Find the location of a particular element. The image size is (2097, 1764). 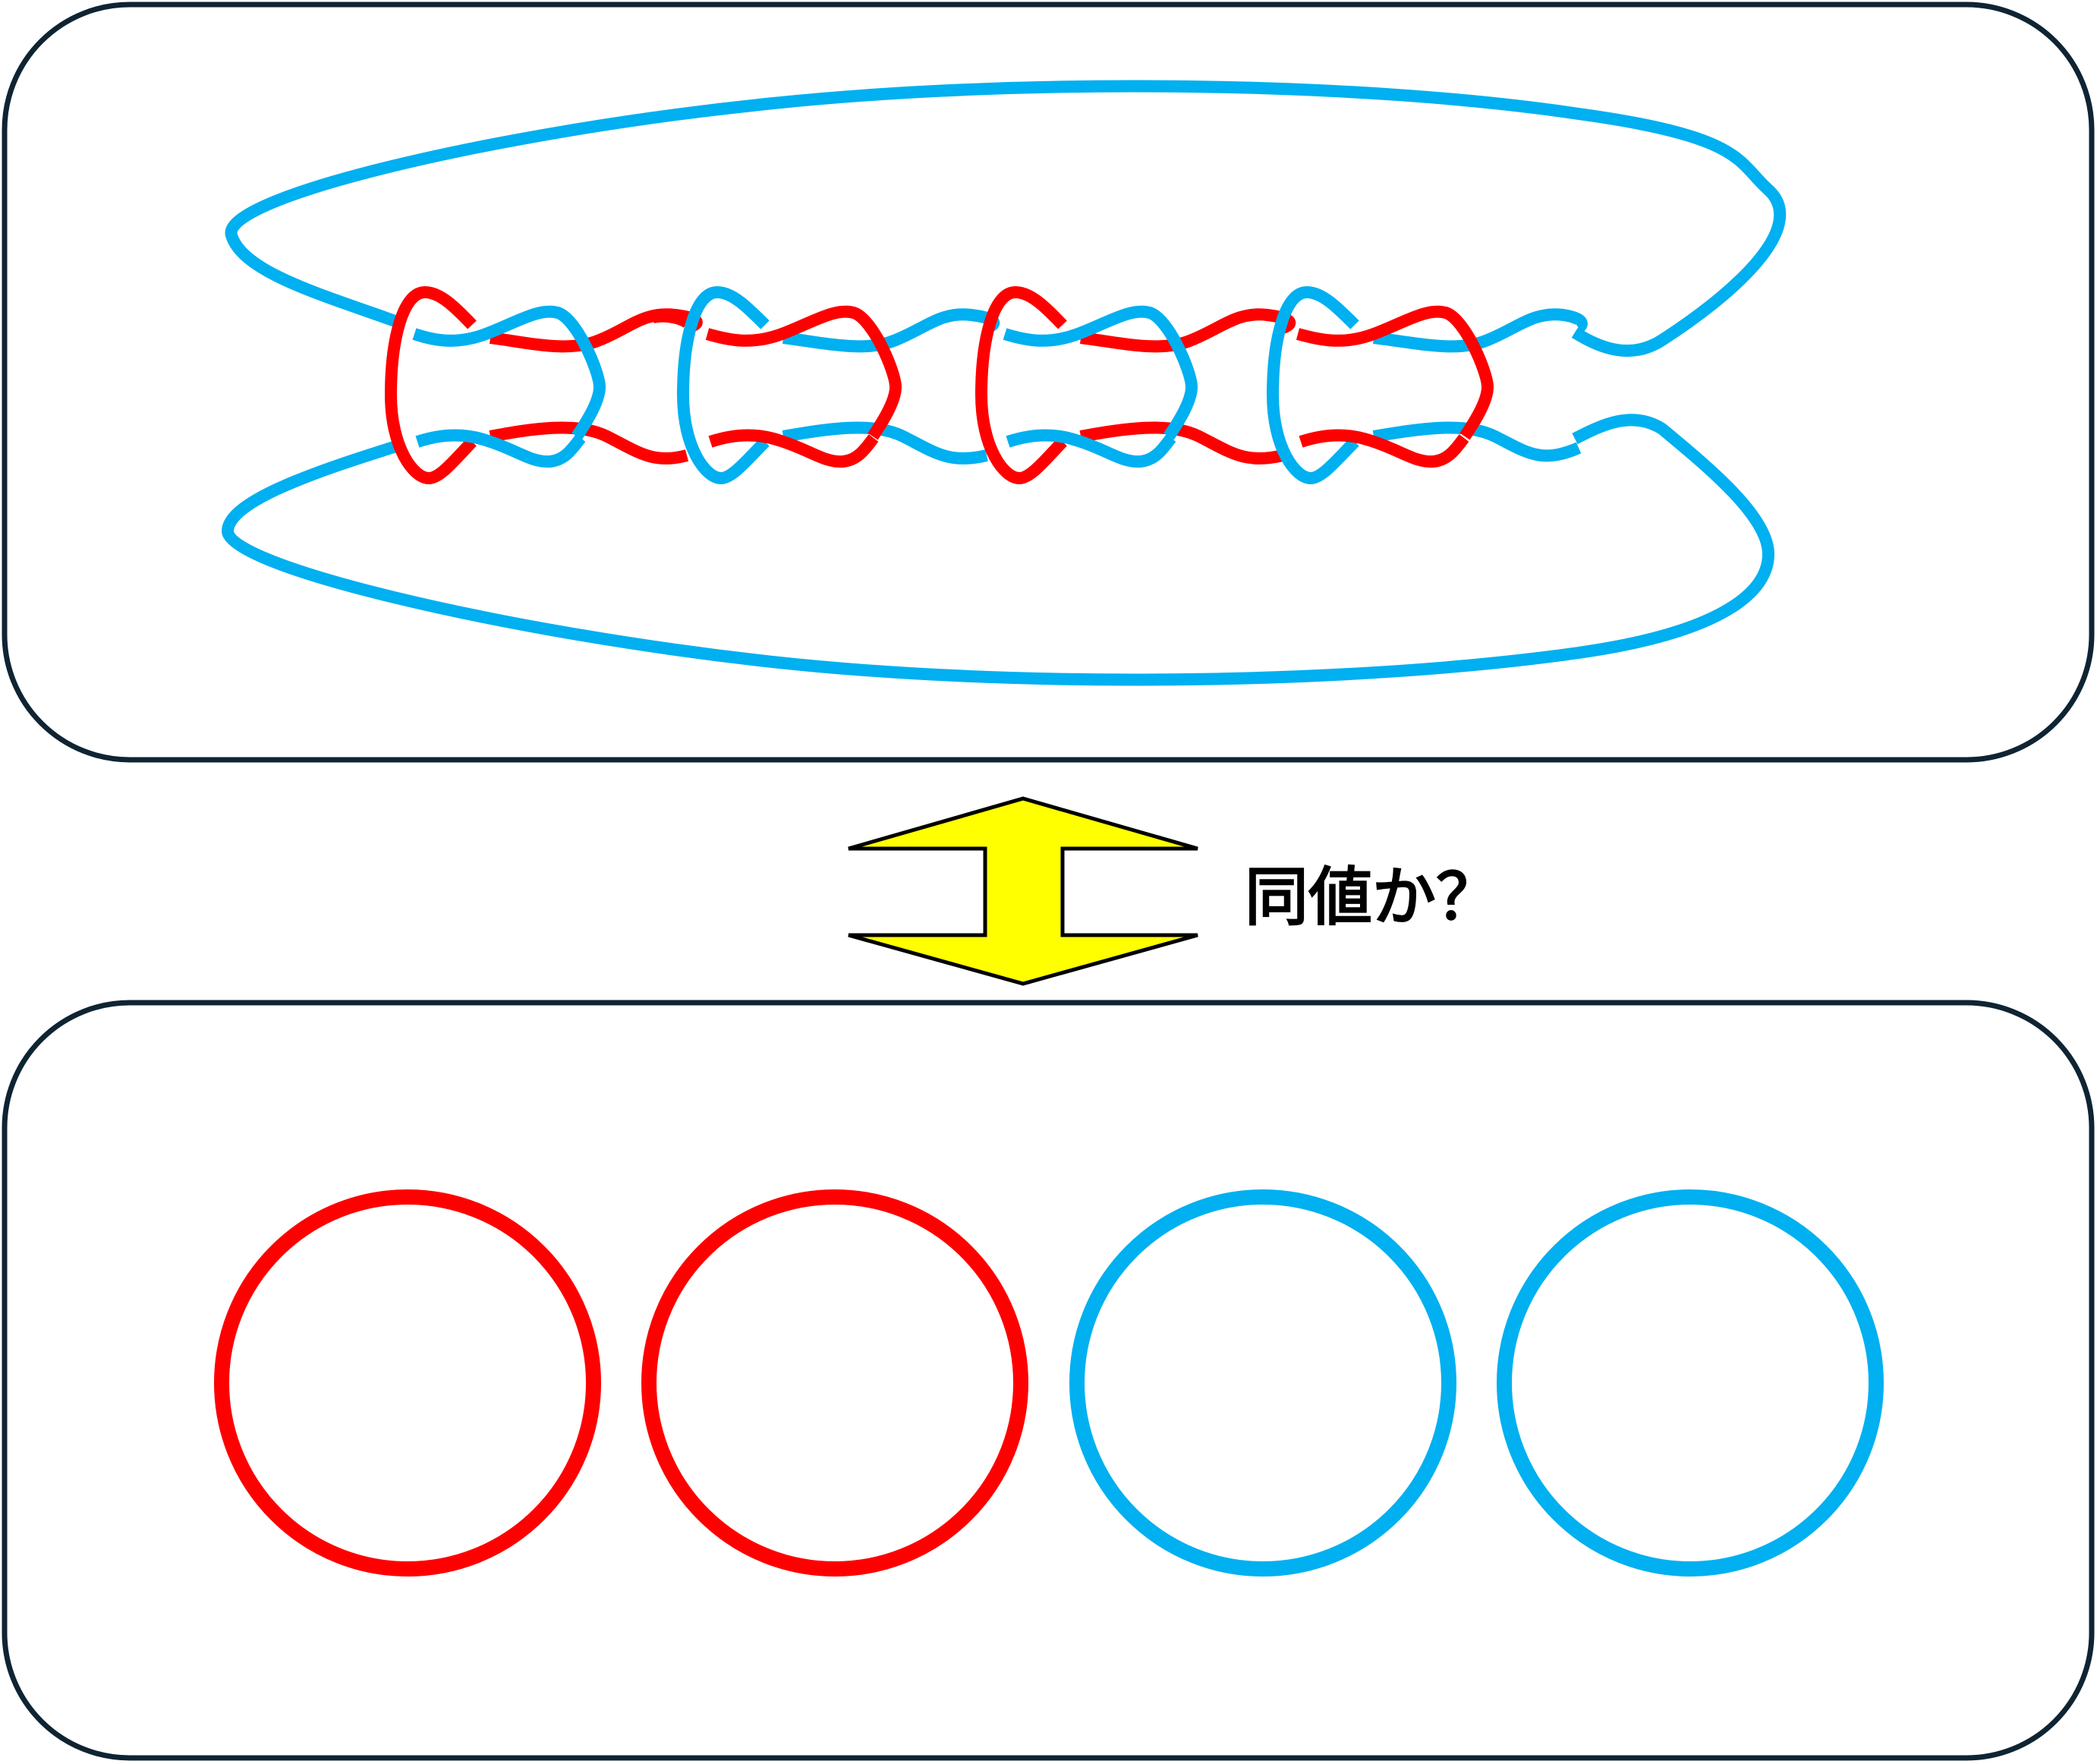

chain-loop-4-left-arc is located at coordinates (1313, 385).